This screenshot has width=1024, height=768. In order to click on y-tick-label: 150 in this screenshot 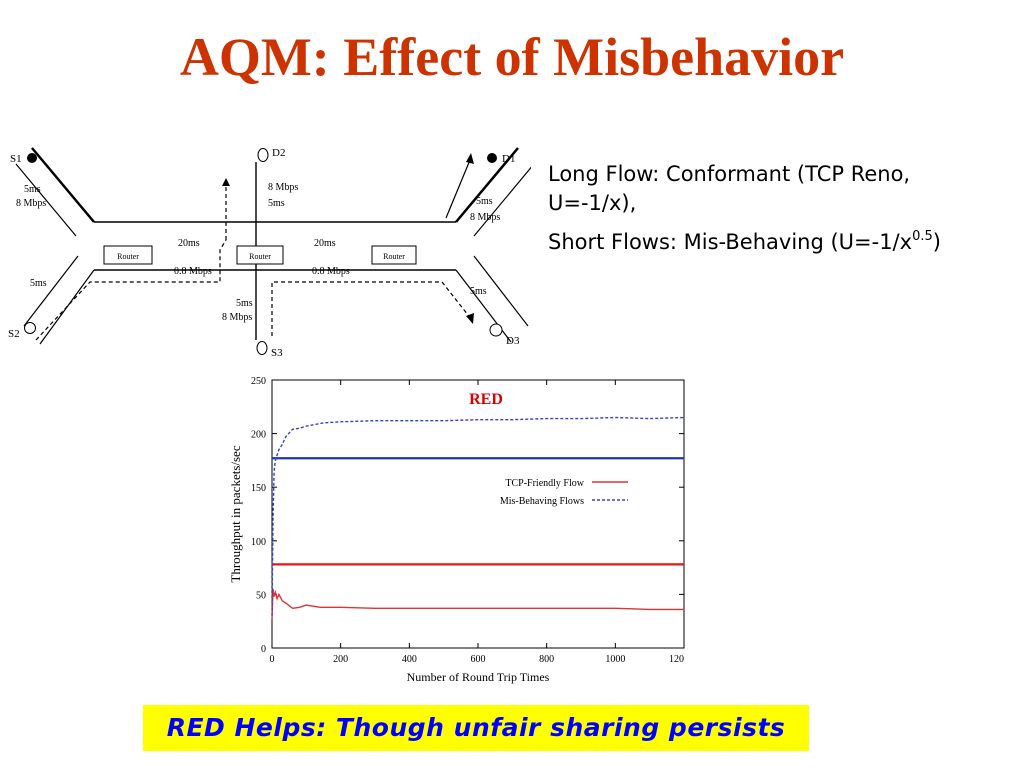, I will do `click(258, 488)`.